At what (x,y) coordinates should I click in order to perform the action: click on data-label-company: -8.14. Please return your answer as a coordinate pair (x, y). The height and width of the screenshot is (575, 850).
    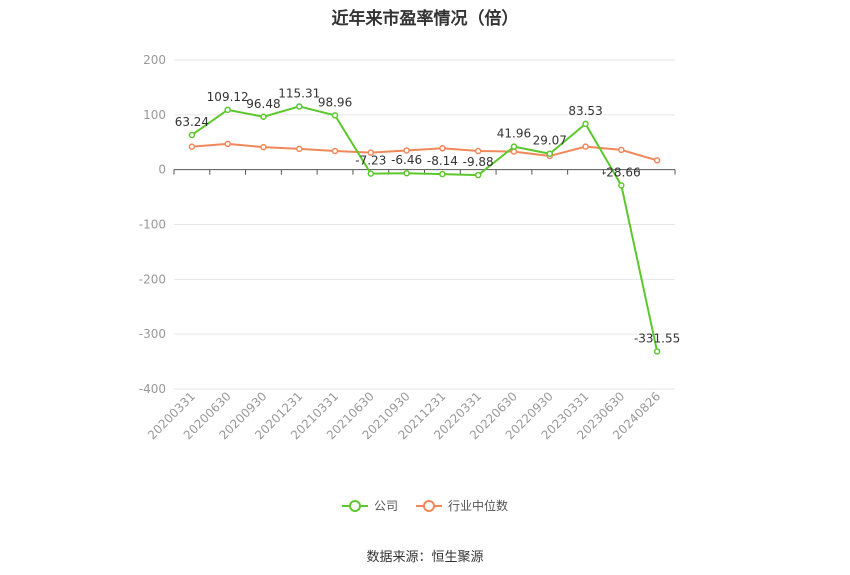
    Looking at the image, I should click on (442, 161).